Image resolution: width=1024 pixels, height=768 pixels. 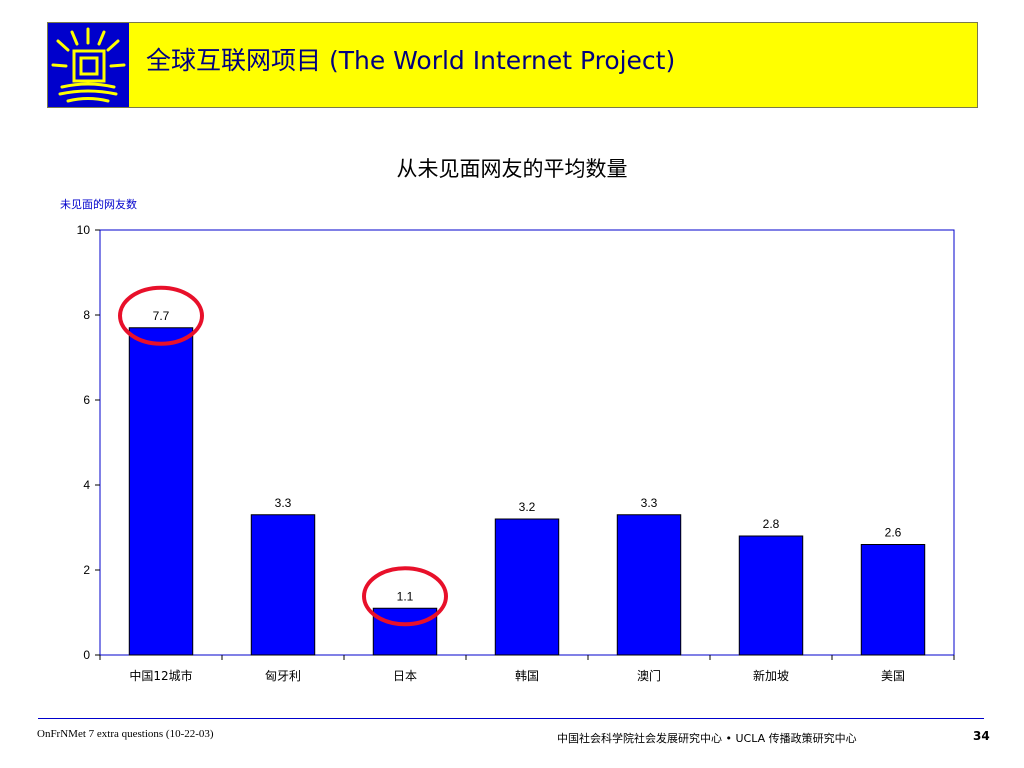 What do you see at coordinates (511, 718) in the screenshot?
I see `footer-divider` at bounding box center [511, 718].